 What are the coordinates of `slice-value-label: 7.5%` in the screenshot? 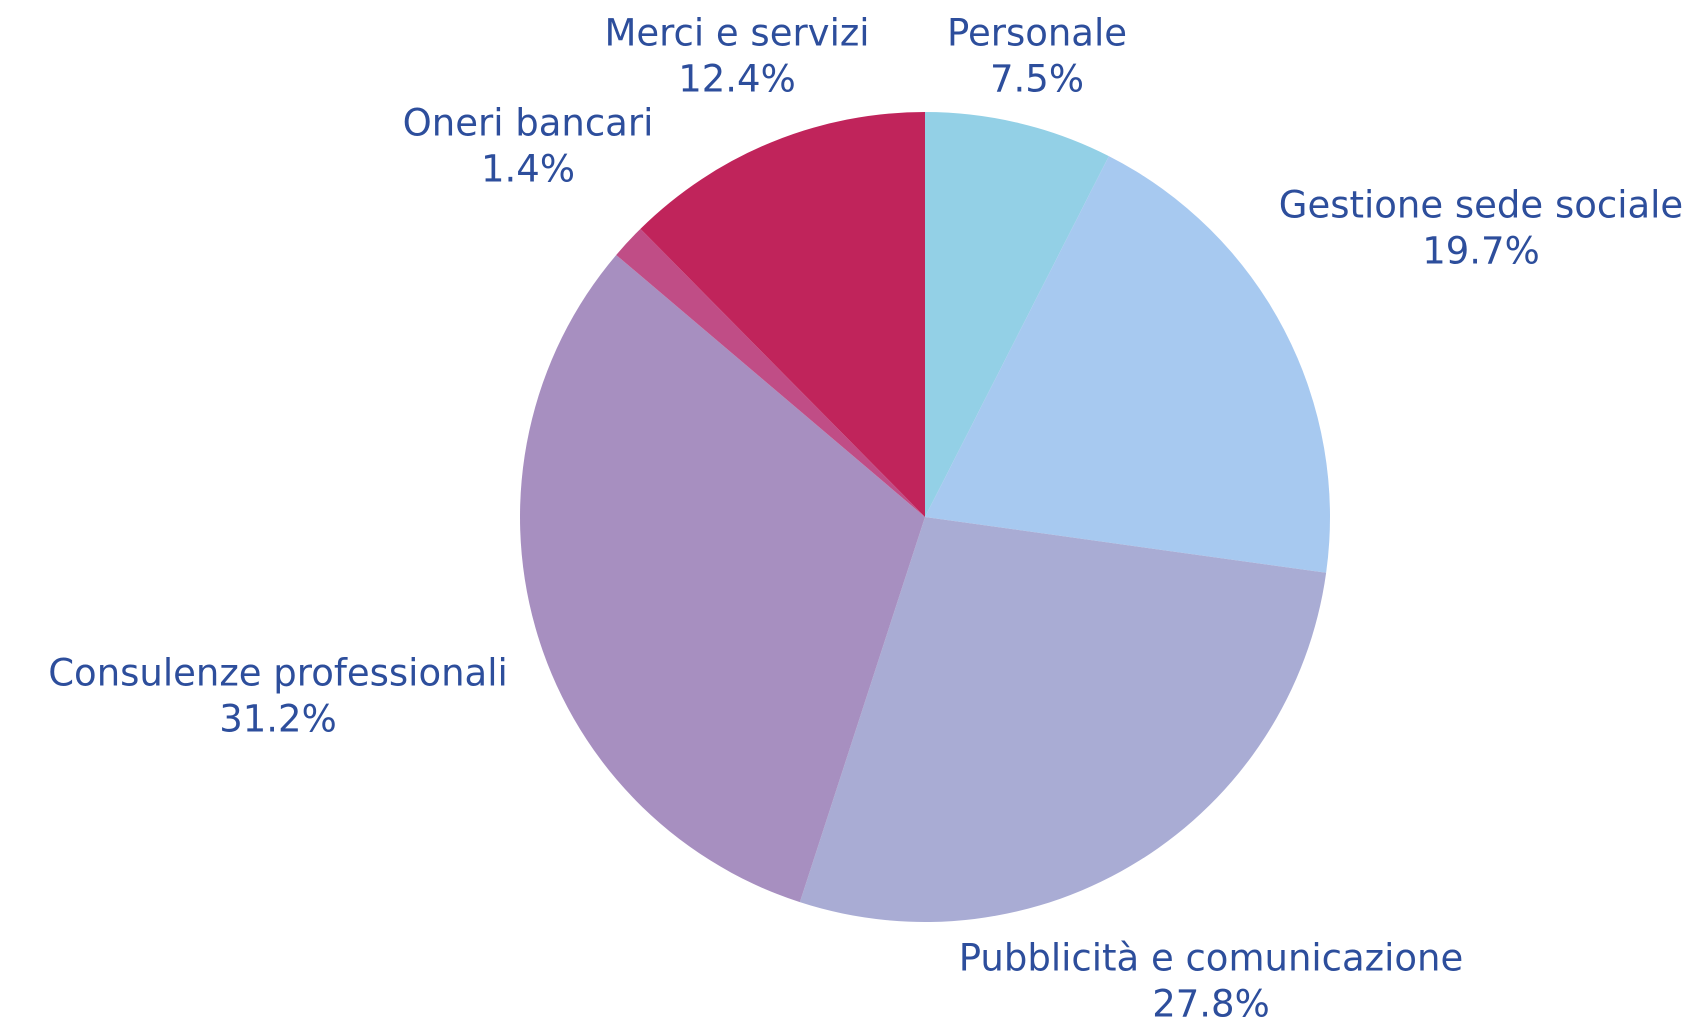 It's located at (1037, 79).